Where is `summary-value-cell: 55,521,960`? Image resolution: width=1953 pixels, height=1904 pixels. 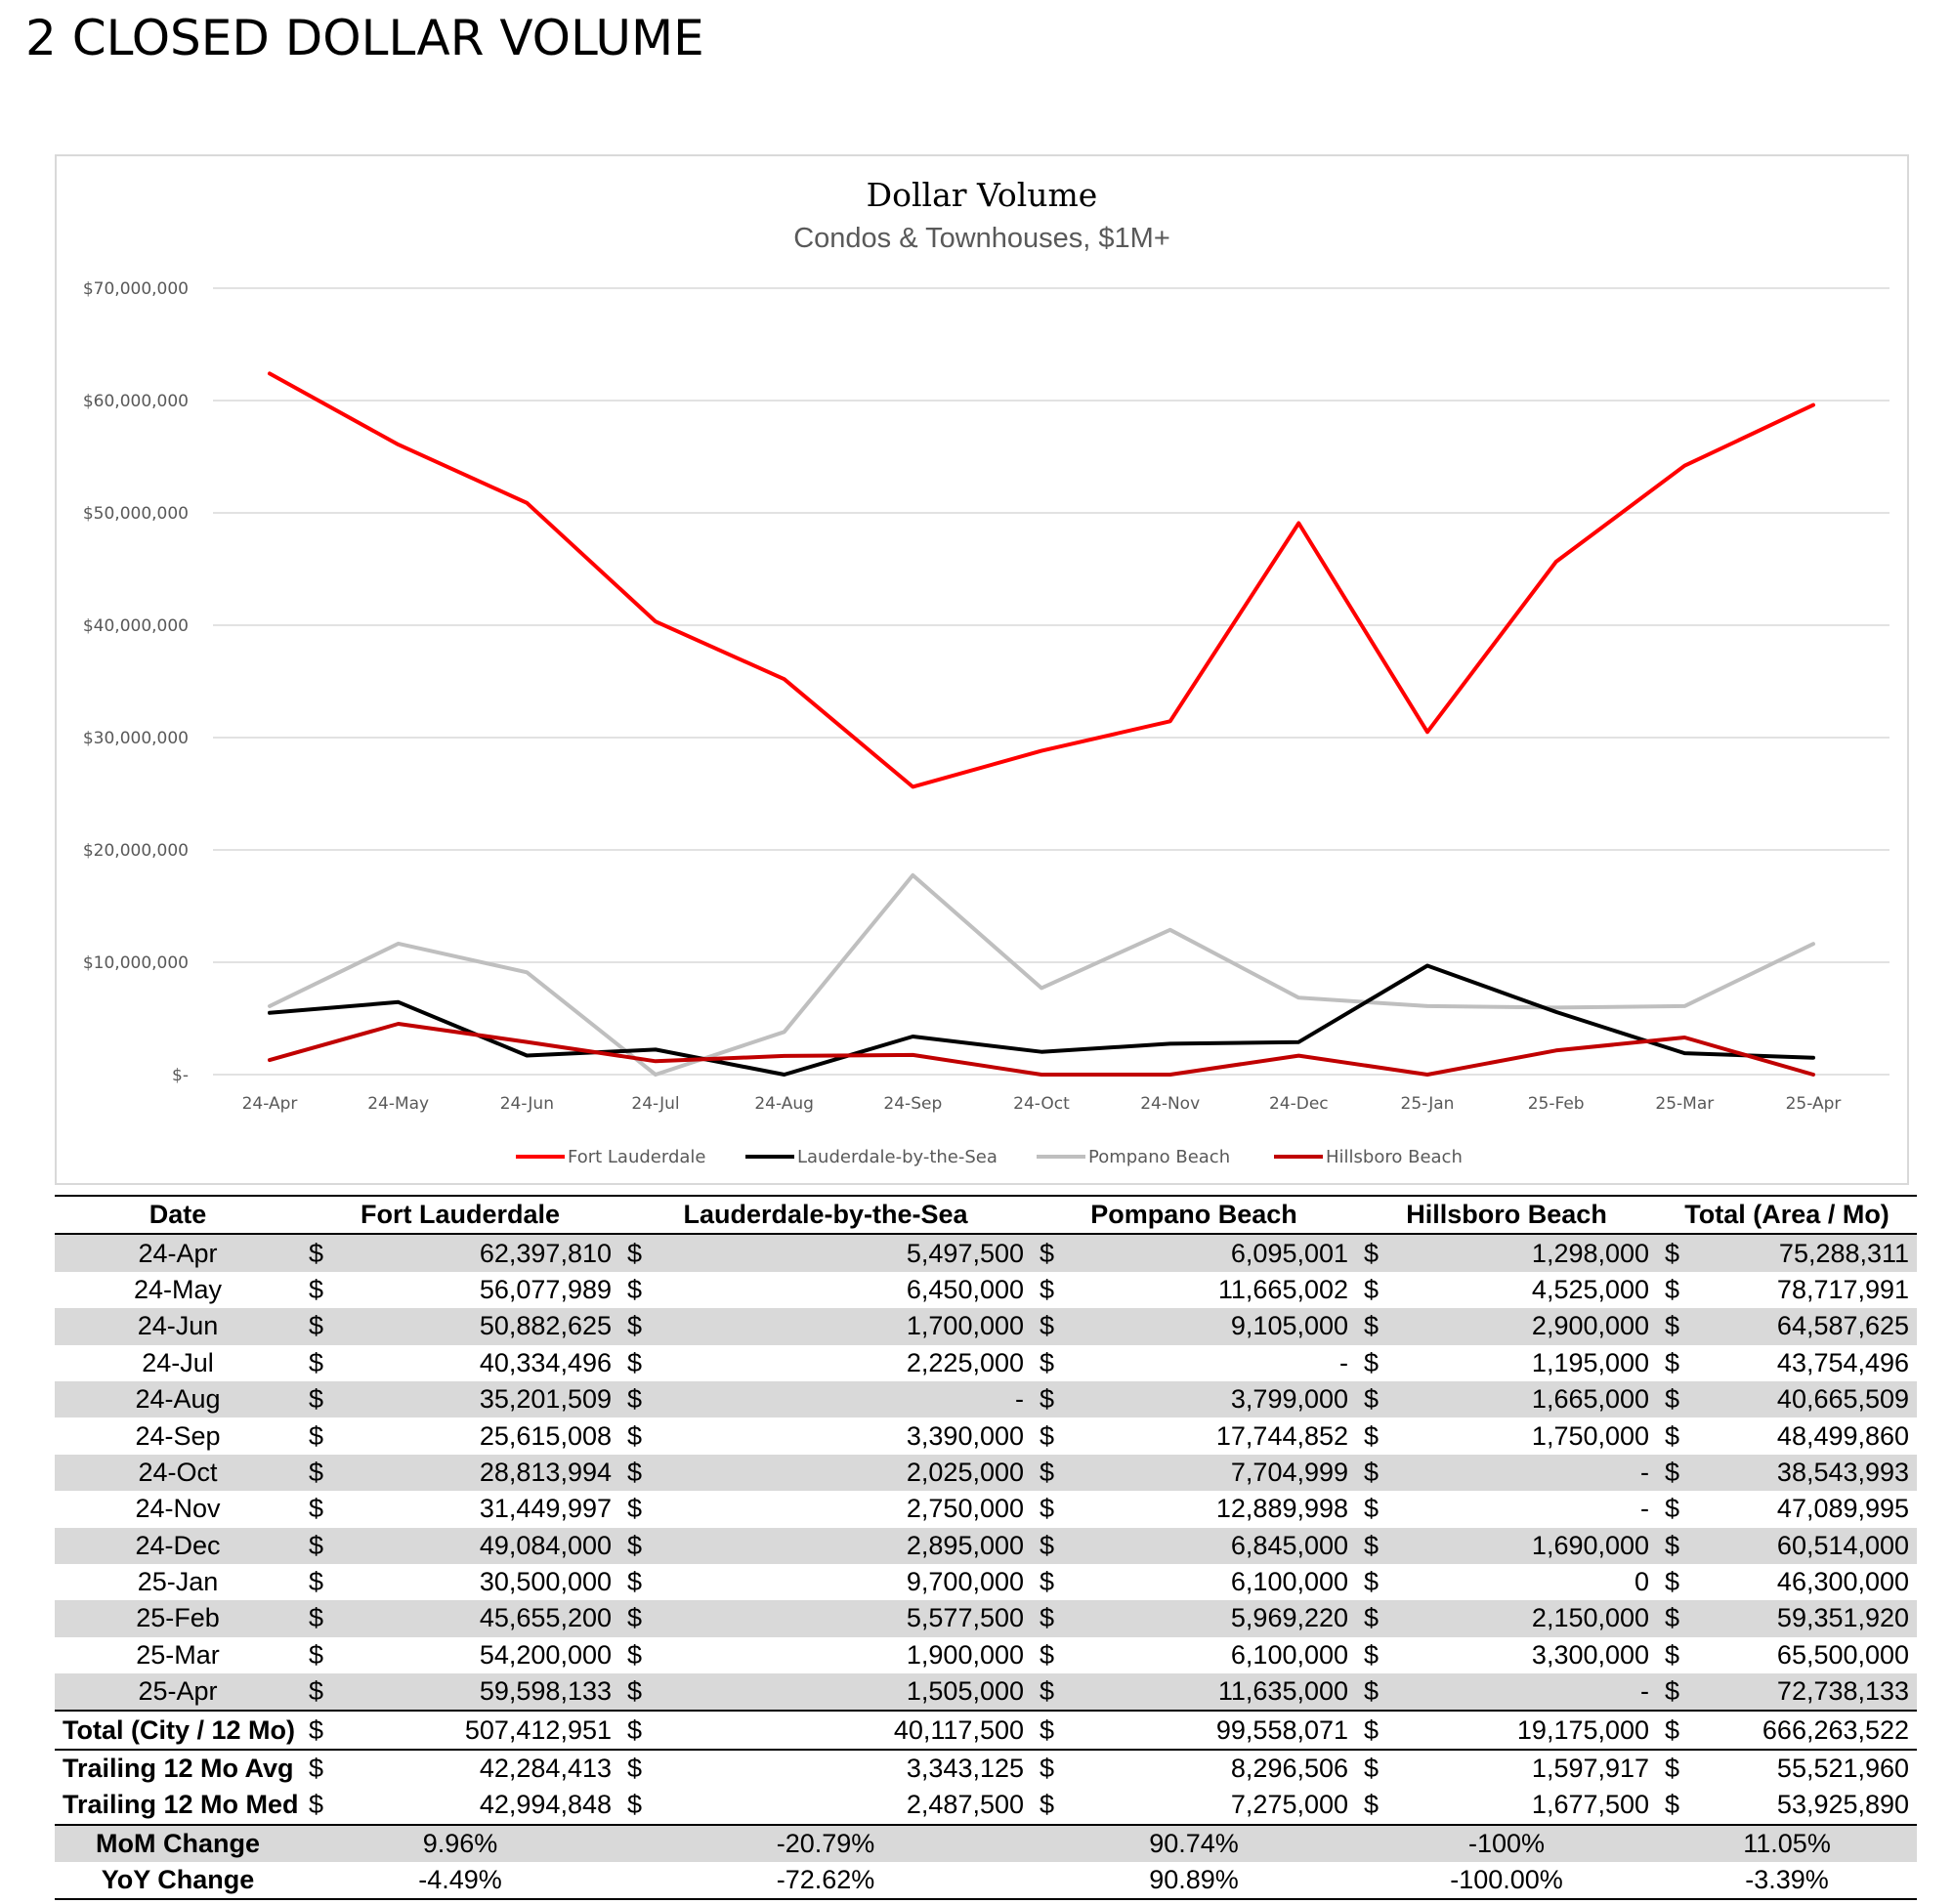 summary-value-cell: 55,521,960 is located at coordinates (1843, 1769).